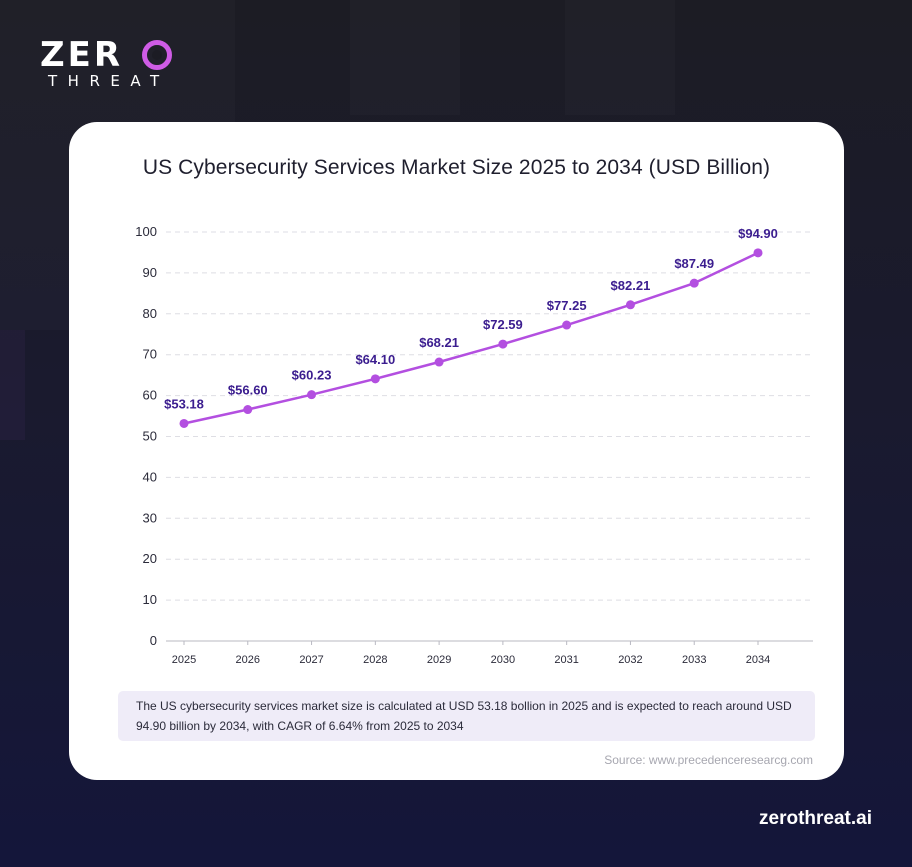  Describe the element at coordinates (153, 640) in the screenshot. I see `y-tick-label: 0` at that location.